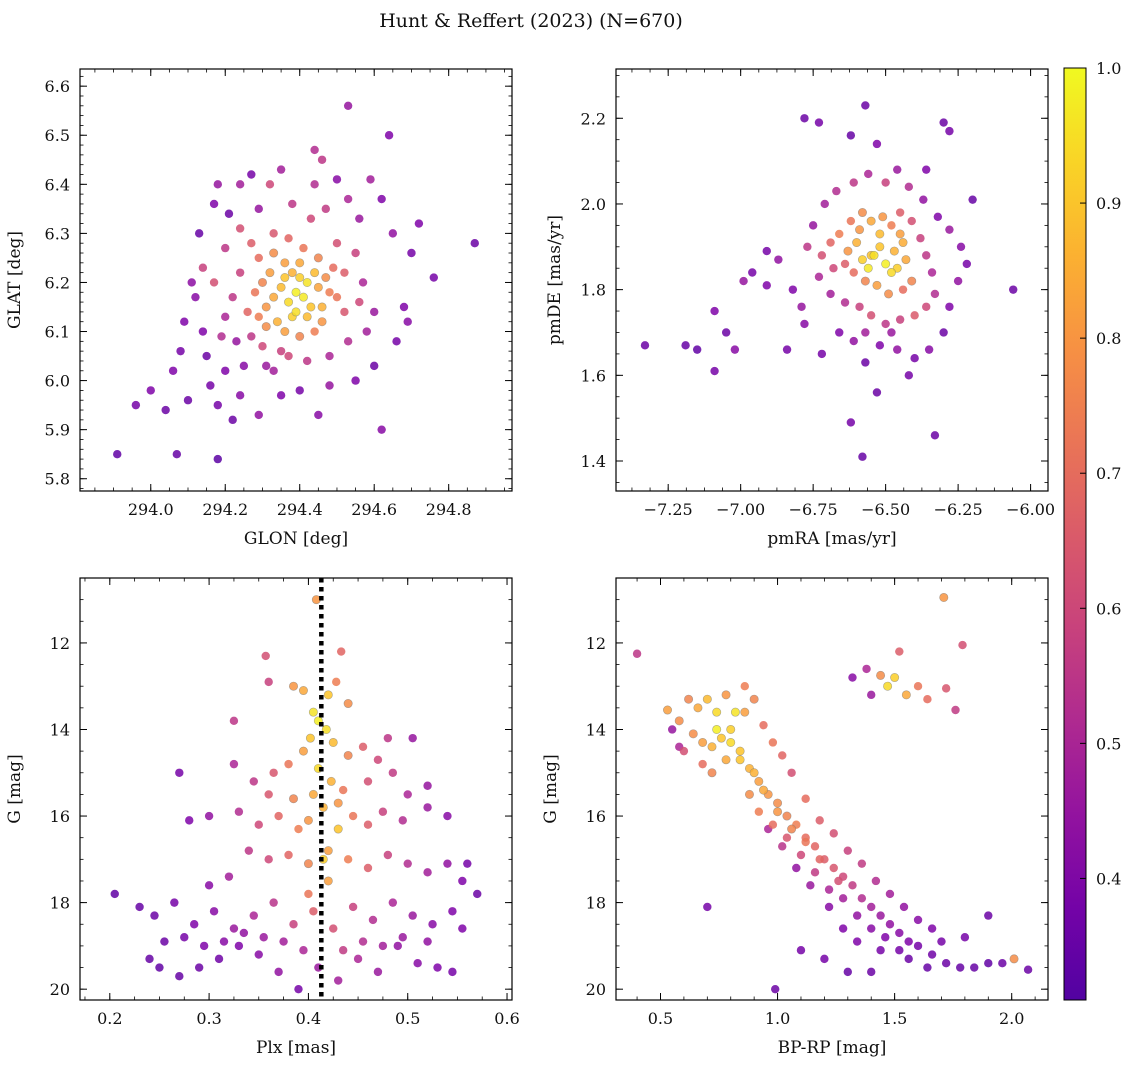 The width and height of the screenshot is (1136, 1068). What do you see at coordinates (57, 184) in the screenshot?
I see `y-tick-label: 6.4` at bounding box center [57, 184].